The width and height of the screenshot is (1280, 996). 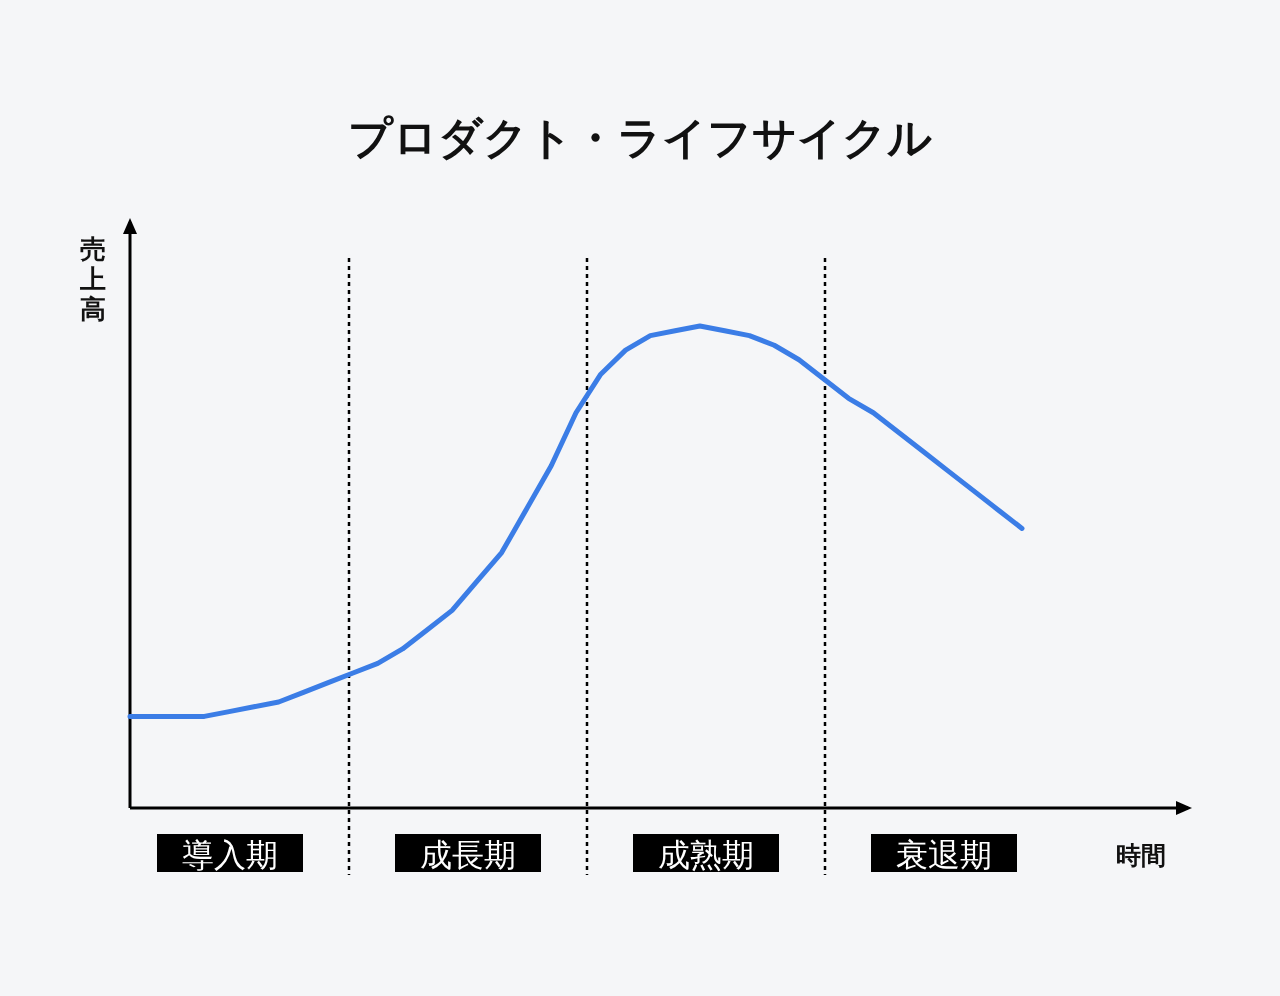 What do you see at coordinates (1141, 855) in the screenshot?
I see `x-axis-title: 時間` at bounding box center [1141, 855].